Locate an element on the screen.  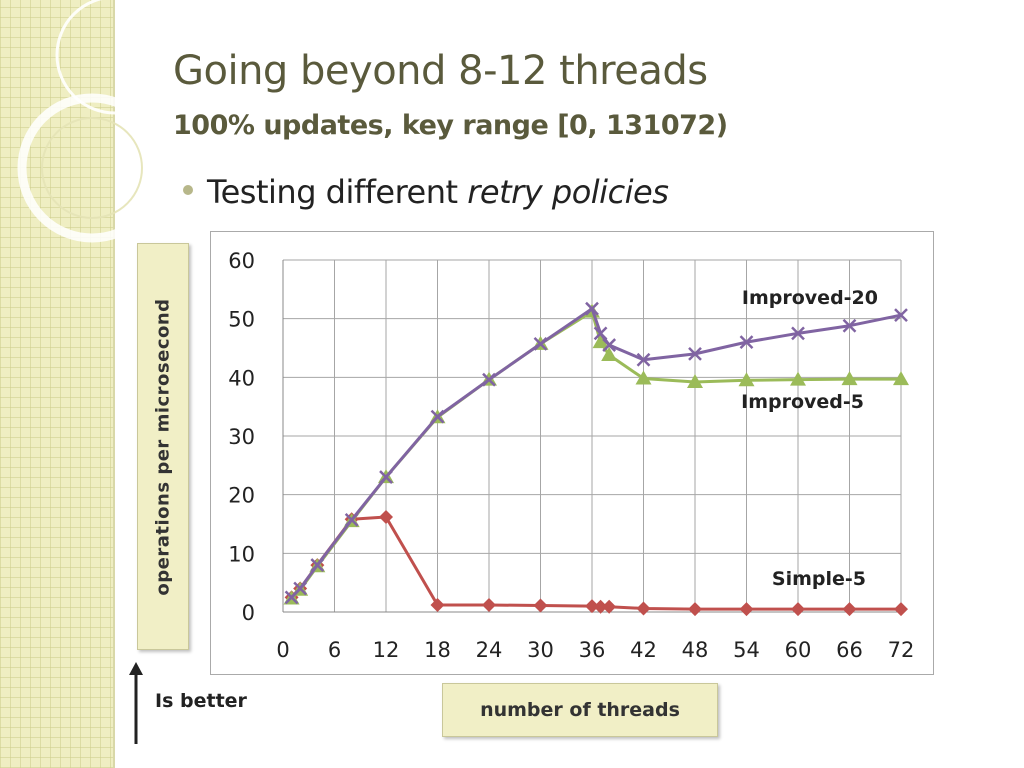
y-tick-label: 10 is located at coordinates (241, 554).